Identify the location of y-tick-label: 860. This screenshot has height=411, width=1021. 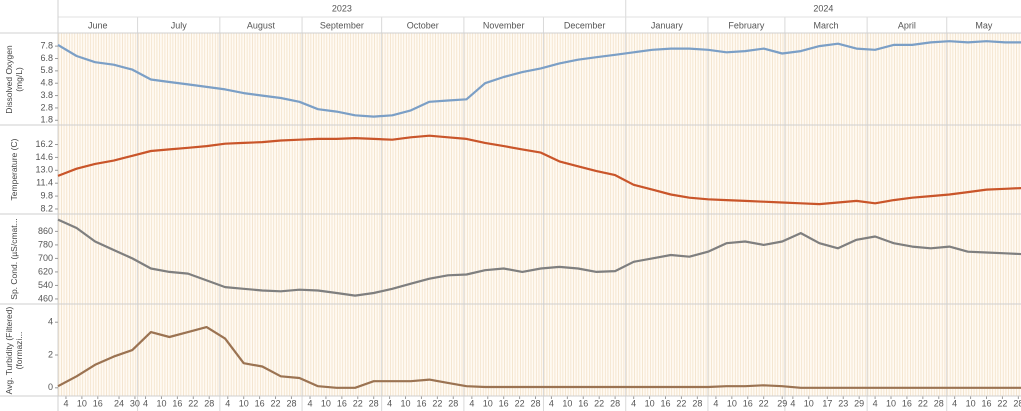
(45, 231).